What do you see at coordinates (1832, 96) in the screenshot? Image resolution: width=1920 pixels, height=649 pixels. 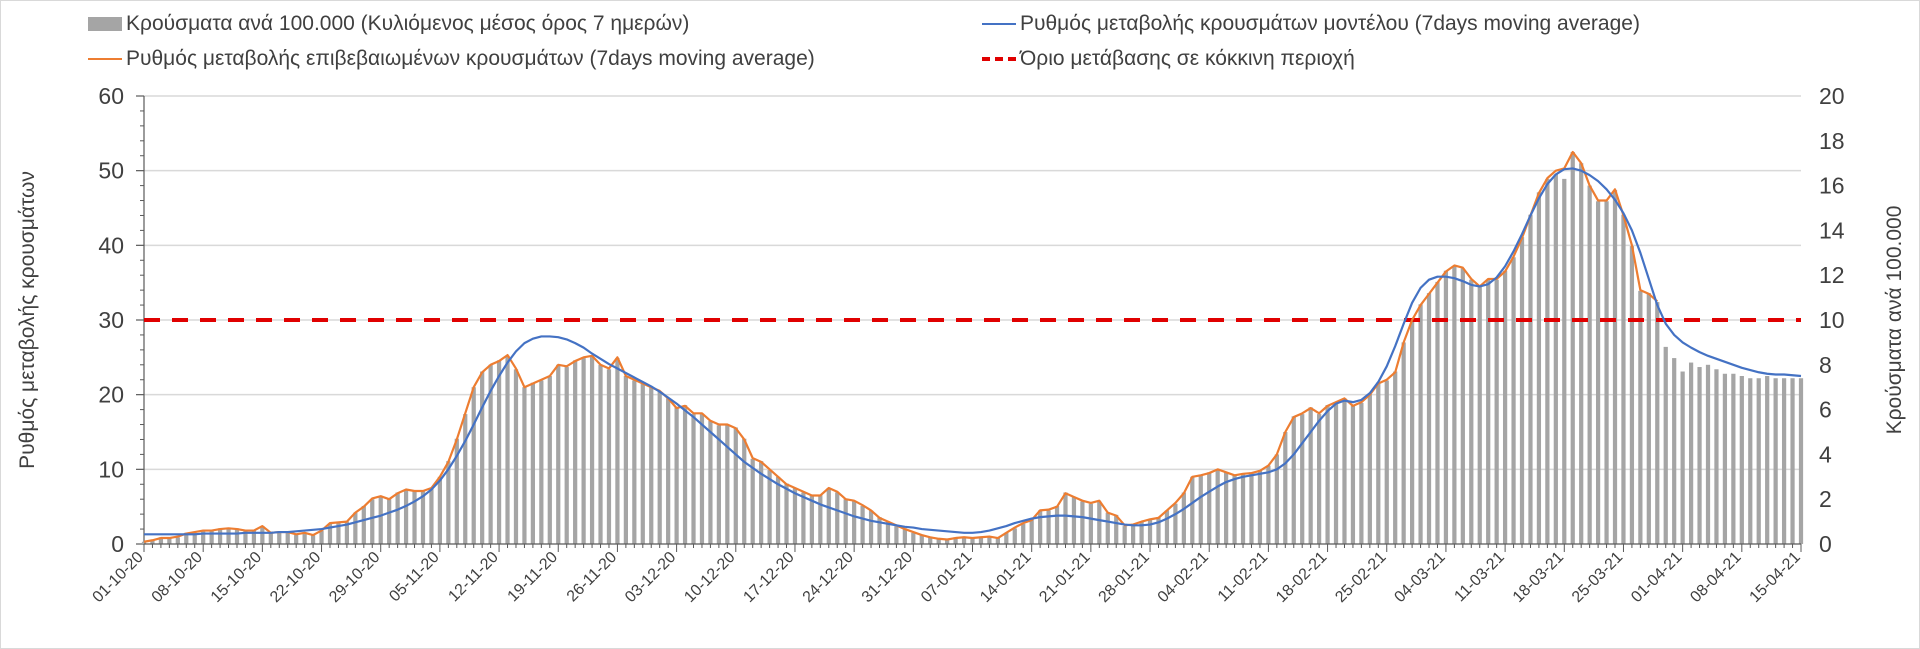 I see `y-right-tick-label: 20` at bounding box center [1832, 96].